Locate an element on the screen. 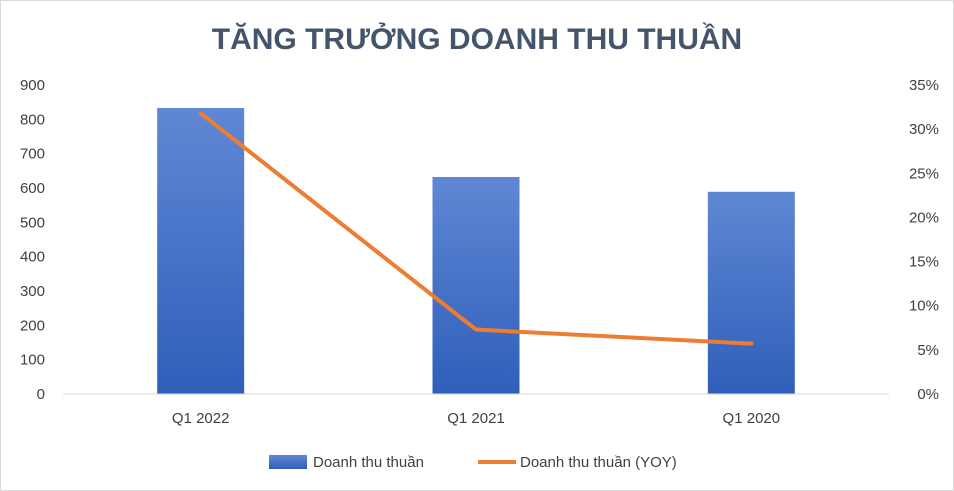  legend-swatch-bar is located at coordinates (288, 462).